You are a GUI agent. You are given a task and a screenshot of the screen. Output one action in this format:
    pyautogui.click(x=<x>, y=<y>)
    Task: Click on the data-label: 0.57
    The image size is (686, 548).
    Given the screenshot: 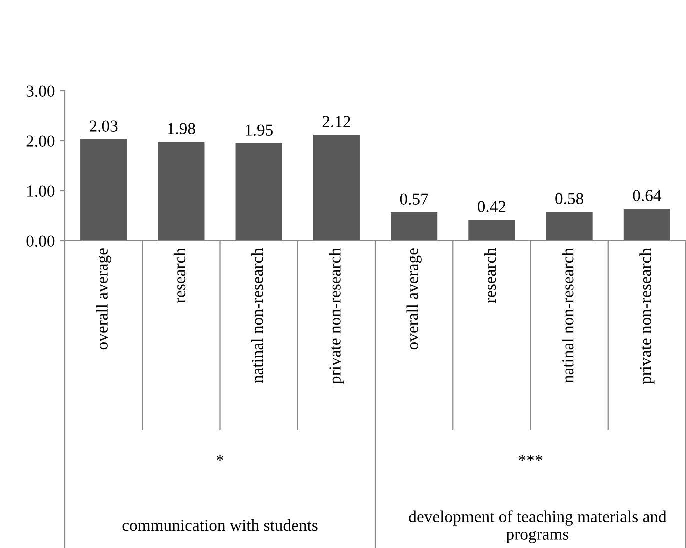 What is the action you would take?
    pyautogui.click(x=414, y=200)
    